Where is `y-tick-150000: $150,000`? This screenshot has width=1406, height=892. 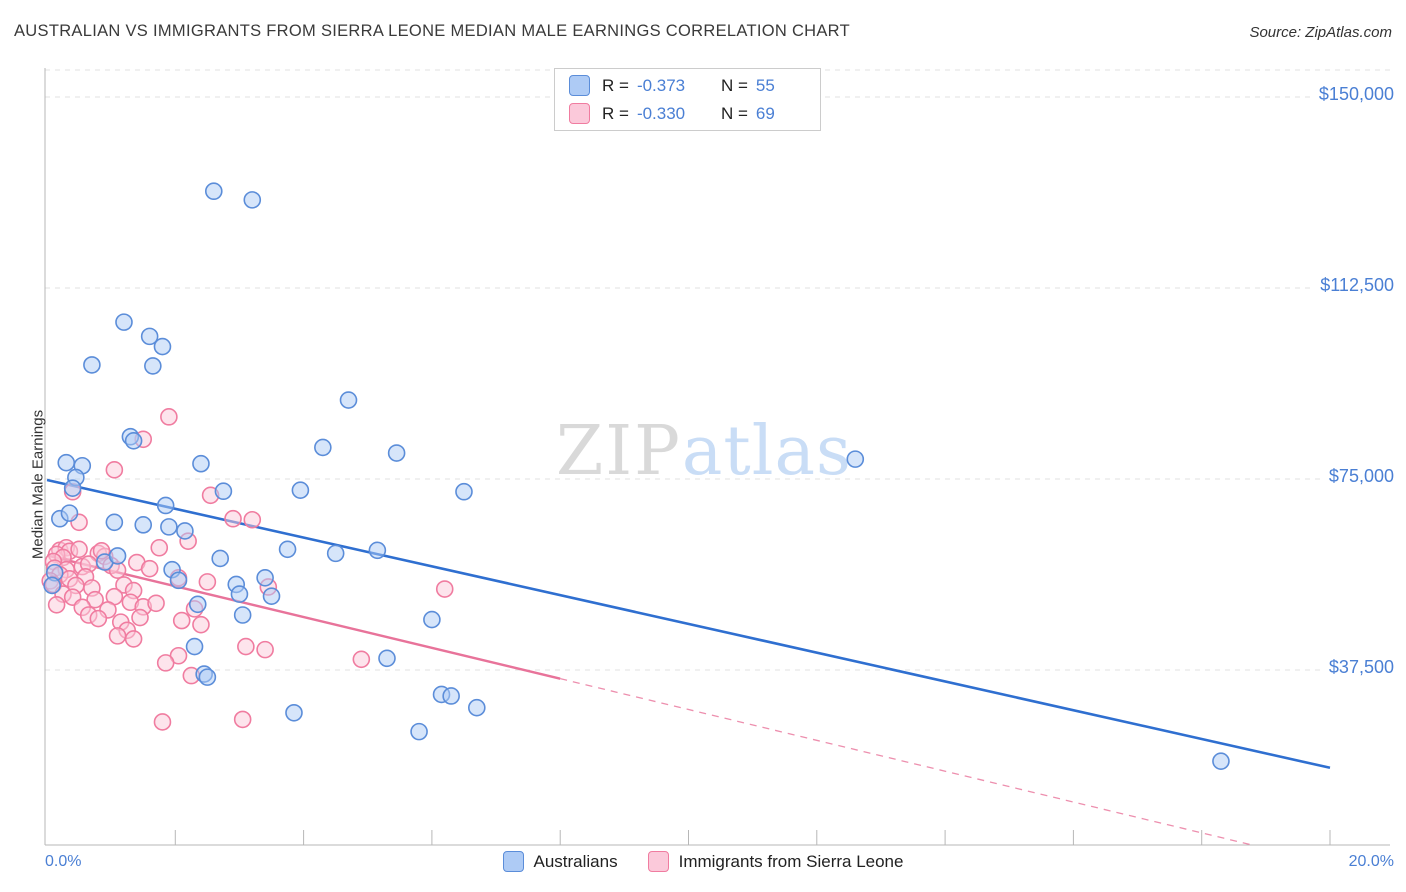 y-tick-150000: $150,000 is located at coordinates (1353, 94).